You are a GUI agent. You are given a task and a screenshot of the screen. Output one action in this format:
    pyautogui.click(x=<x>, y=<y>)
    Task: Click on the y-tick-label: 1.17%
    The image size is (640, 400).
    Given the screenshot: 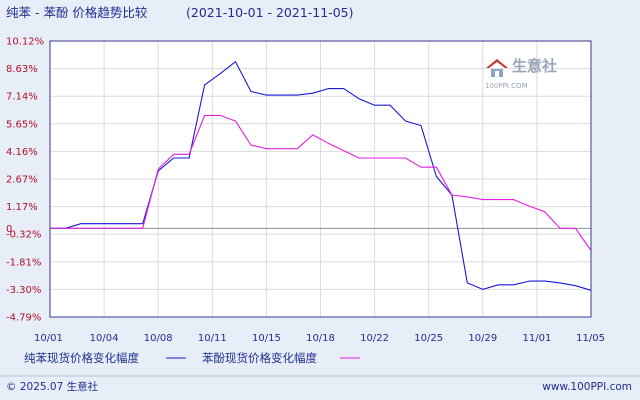 What is the action you would take?
    pyautogui.click(x=22, y=207)
    